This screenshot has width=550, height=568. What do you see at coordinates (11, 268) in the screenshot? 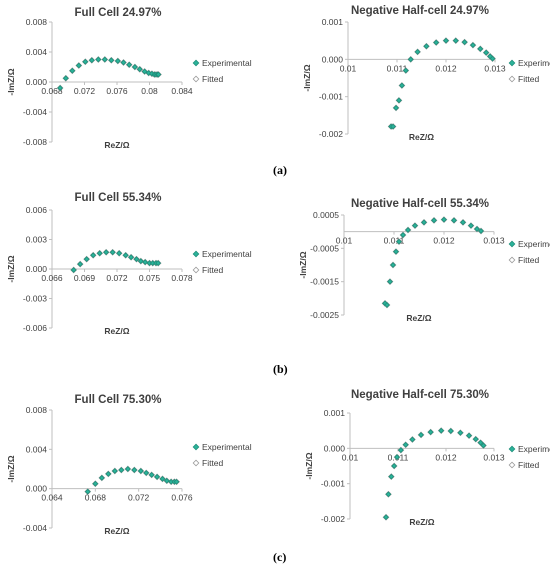
I see `chart3-y-label: -ImZ/Ω` at bounding box center [11, 268].